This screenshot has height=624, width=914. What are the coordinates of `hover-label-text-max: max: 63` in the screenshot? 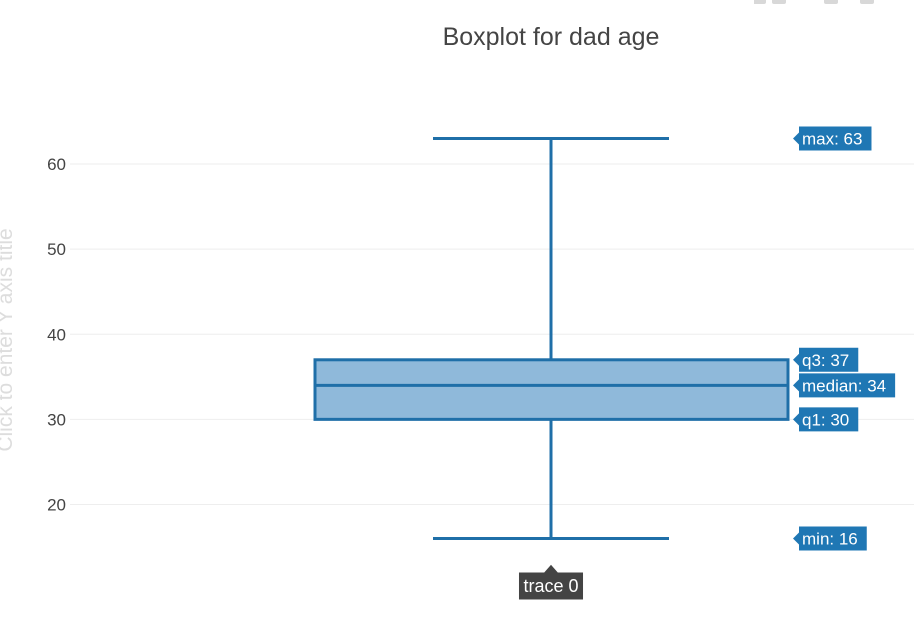 It's located at (832, 139).